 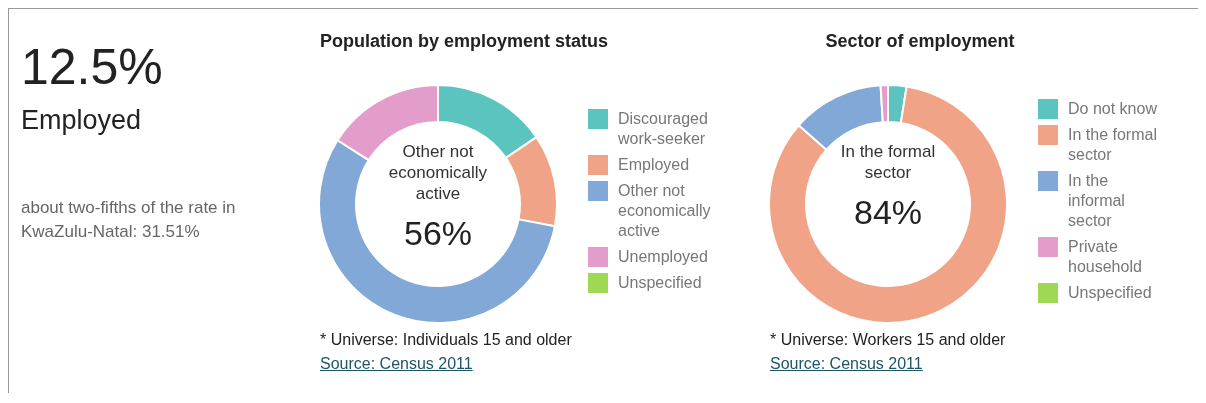 I want to click on legend-label: Do not know, so click(x=1112, y=109).